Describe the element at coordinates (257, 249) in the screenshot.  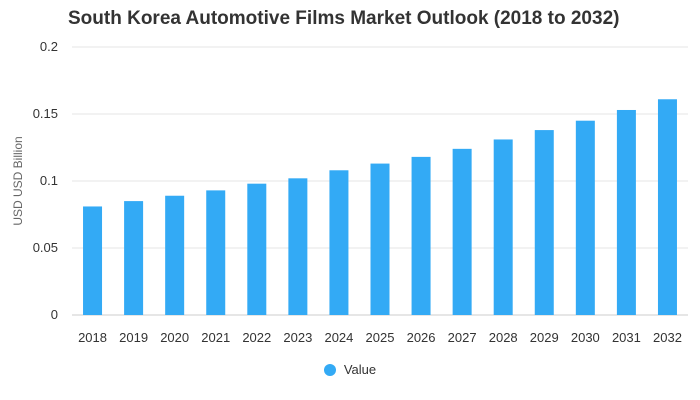
I see `bar-2022` at that location.